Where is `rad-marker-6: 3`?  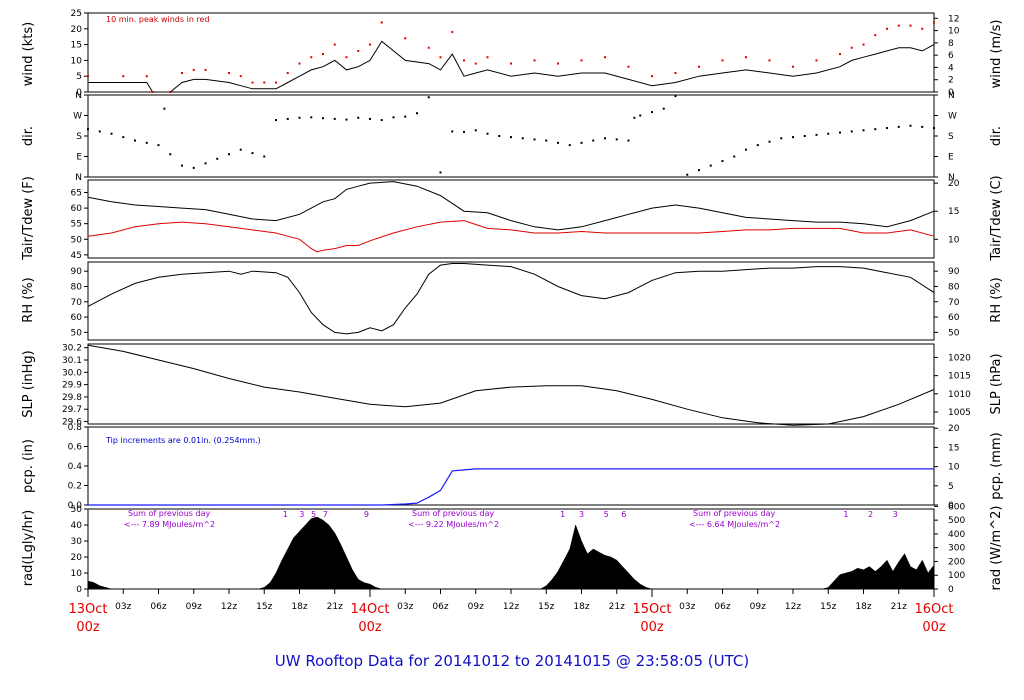 rad-marker-6: 3 is located at coordinates (581, 514).